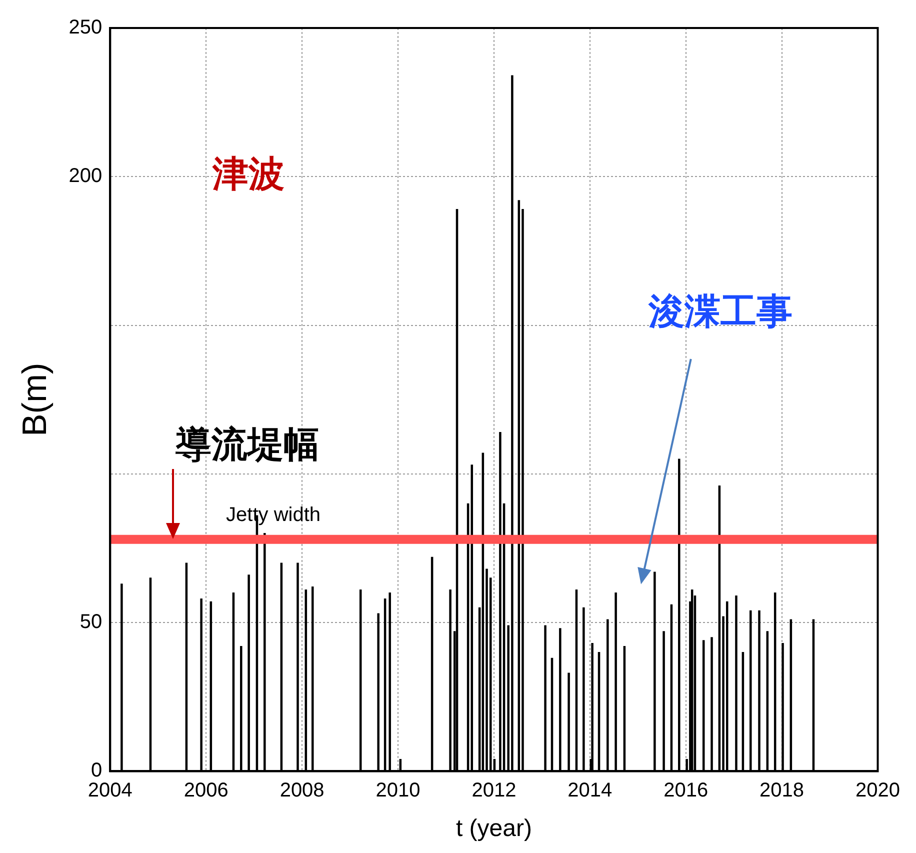  Describe the element at coordinates (35, 399) in the screenshot. I see `y-axis-title: B(m)` at that location.